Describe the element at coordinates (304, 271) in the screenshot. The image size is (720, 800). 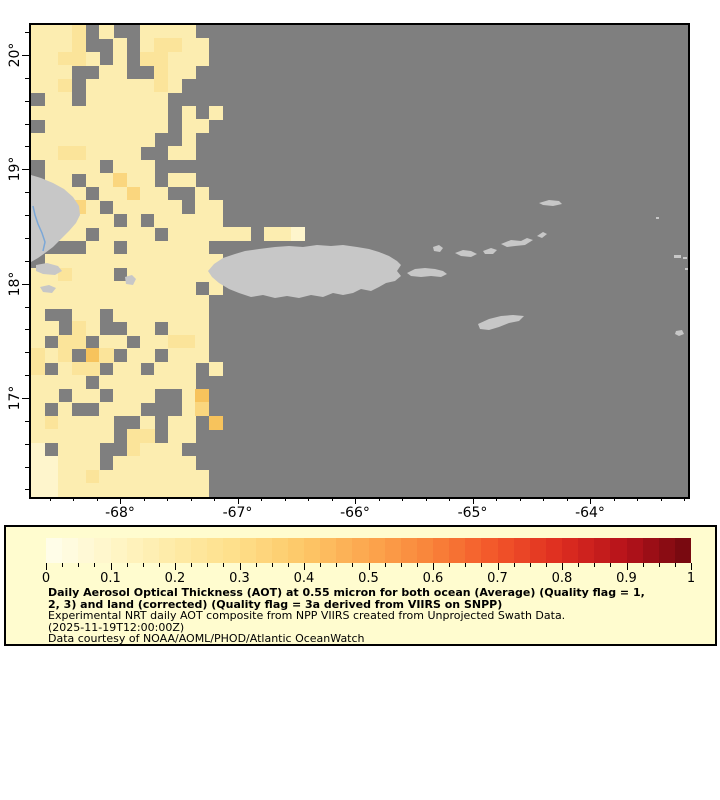
I see `puerto-rico-island` at that location.